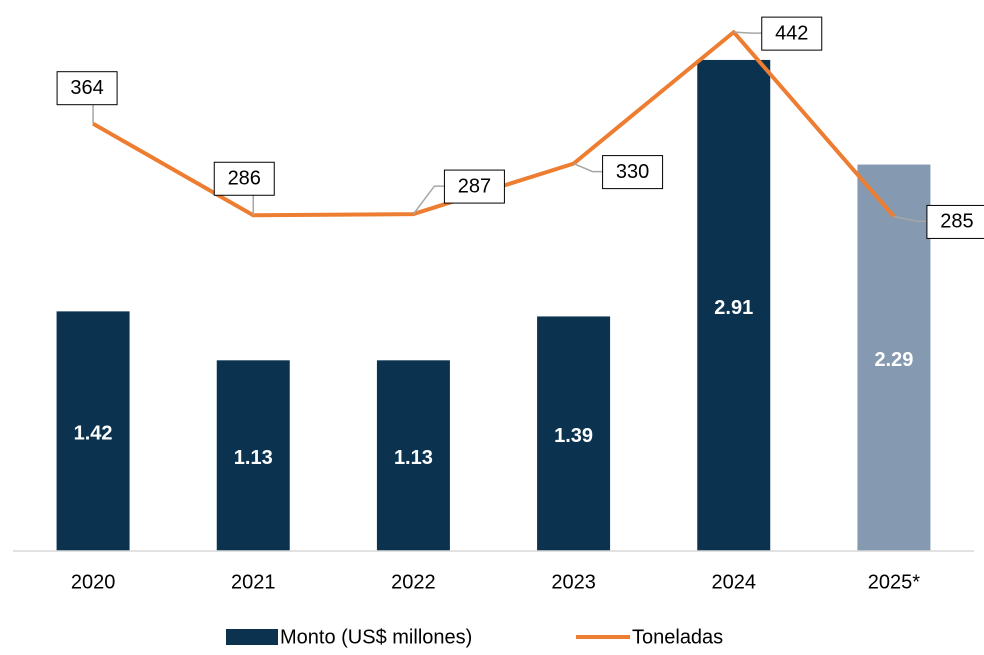  Describe the element at coordinates (413, 582) in the screenshot. I see `x-tick-label: 2022` at that location.